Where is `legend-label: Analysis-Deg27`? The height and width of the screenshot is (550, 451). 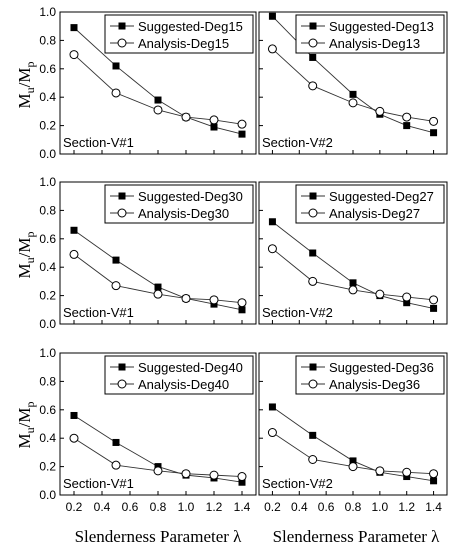 legend-label: Analysis-Deg27 is located at coordinates (374, 213).